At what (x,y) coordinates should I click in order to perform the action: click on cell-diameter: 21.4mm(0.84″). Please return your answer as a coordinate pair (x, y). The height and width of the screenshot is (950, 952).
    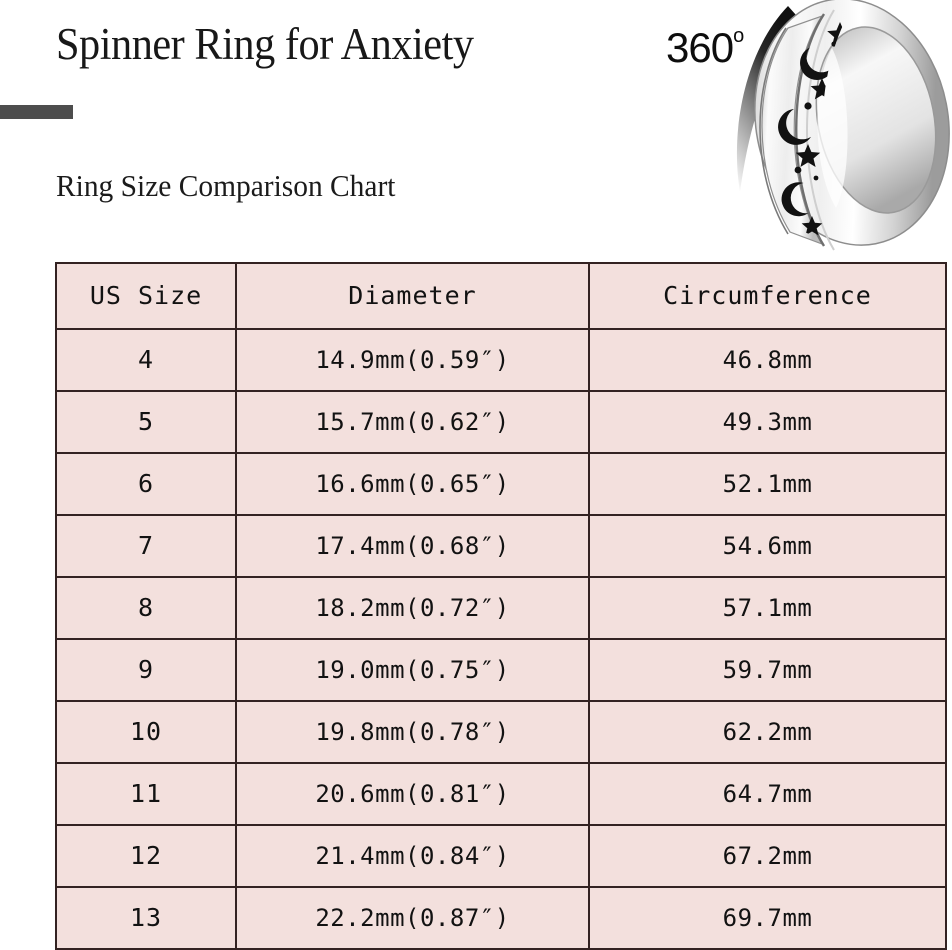
    Looking at the image, I should click on (412, 856).